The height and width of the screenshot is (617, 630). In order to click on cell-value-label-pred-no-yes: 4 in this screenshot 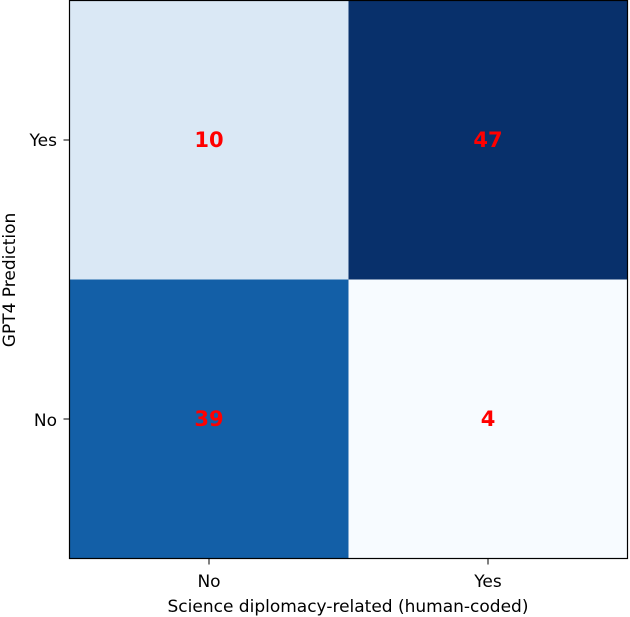, I will do `click(488, 419)`.